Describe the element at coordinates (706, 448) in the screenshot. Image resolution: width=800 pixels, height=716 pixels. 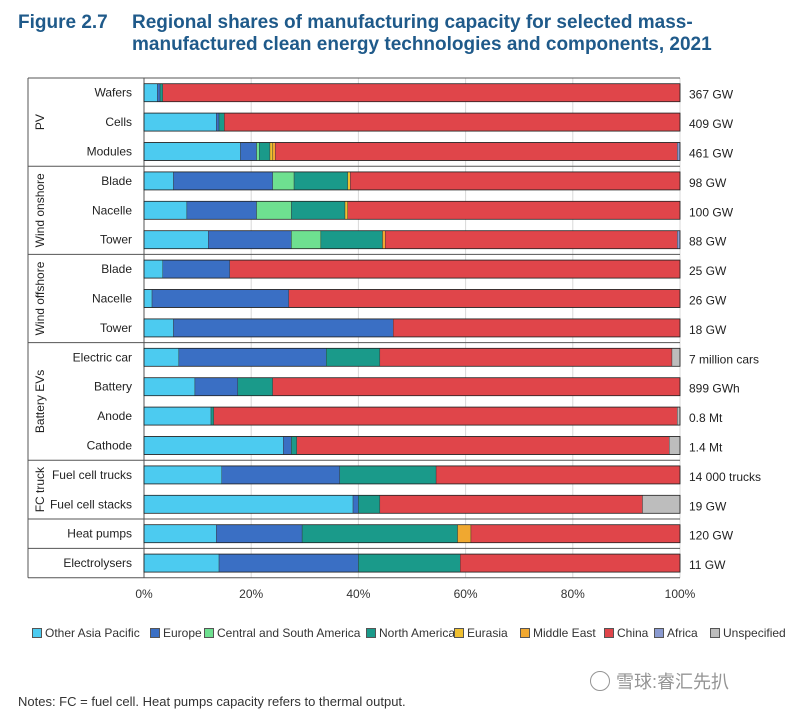
I see `total-label: 1.4 Mt` at that location.